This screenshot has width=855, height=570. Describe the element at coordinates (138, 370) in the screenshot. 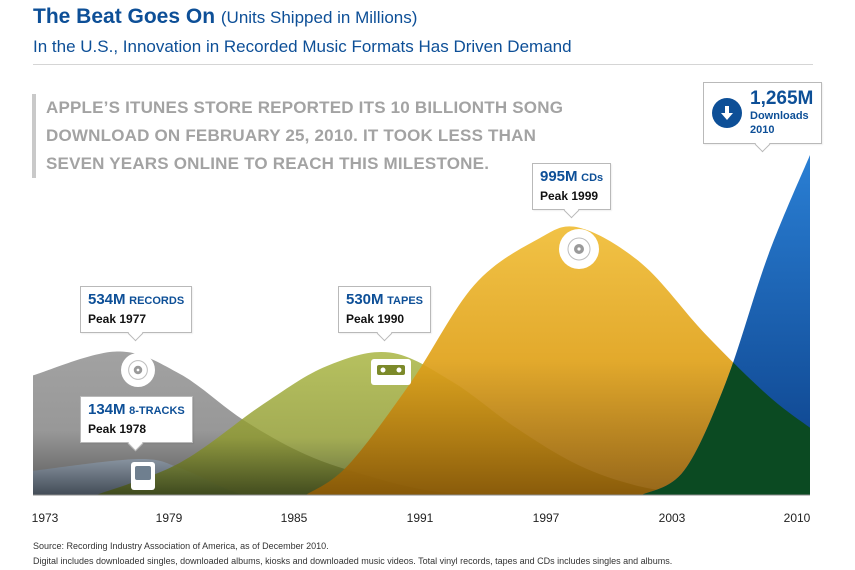

I see `vinyl-record-icon` at that location.